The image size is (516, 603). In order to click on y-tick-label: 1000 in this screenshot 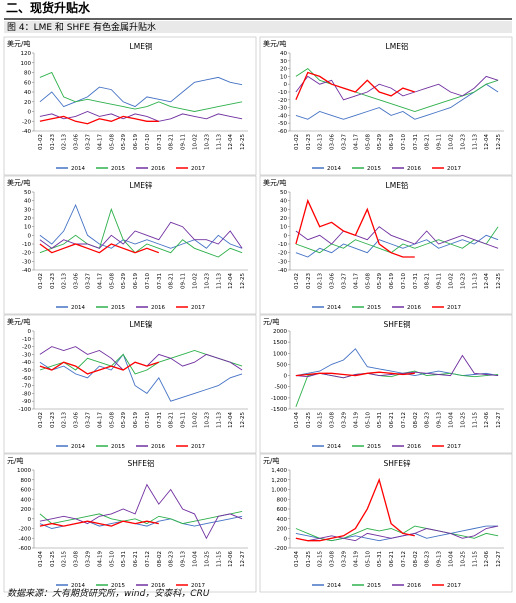, I will do `click(280, 354)`.